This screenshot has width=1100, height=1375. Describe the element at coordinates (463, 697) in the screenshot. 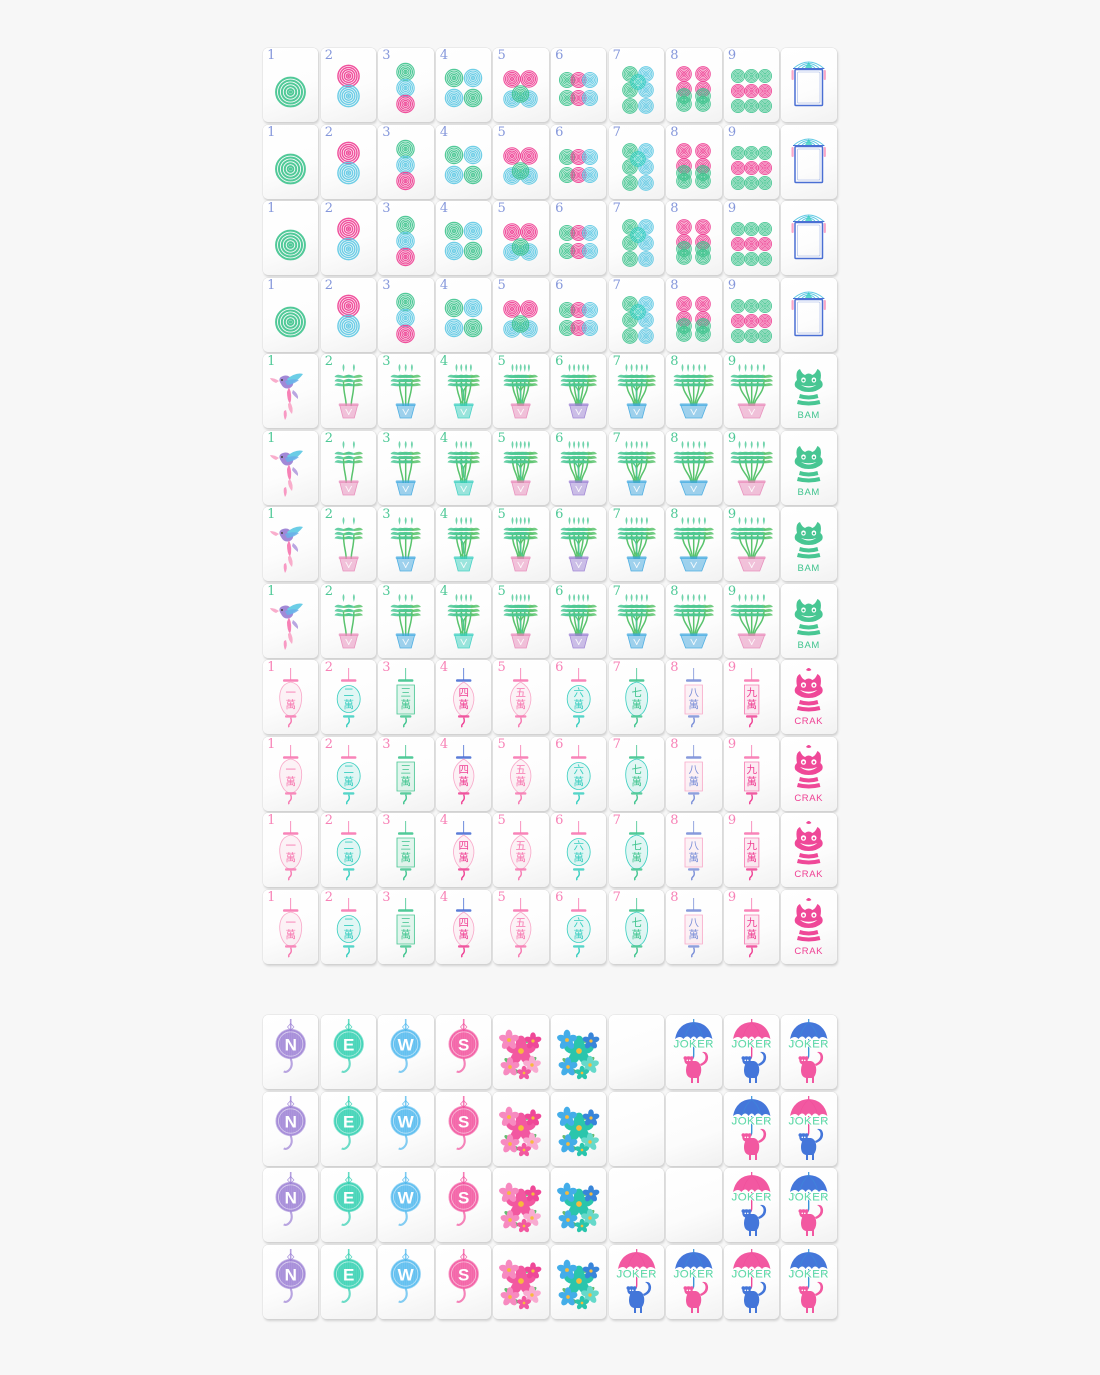

I see `mahjong-tile-craks-4: 4 四 萬` at that location.